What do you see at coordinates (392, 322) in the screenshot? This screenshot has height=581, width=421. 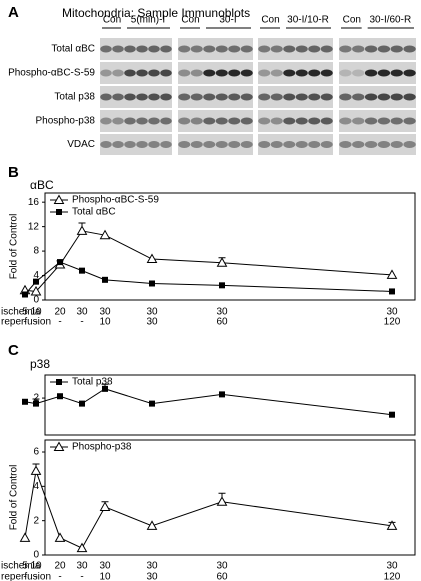 I see `x-tick-label: 120` at bounding box center [392, 322].